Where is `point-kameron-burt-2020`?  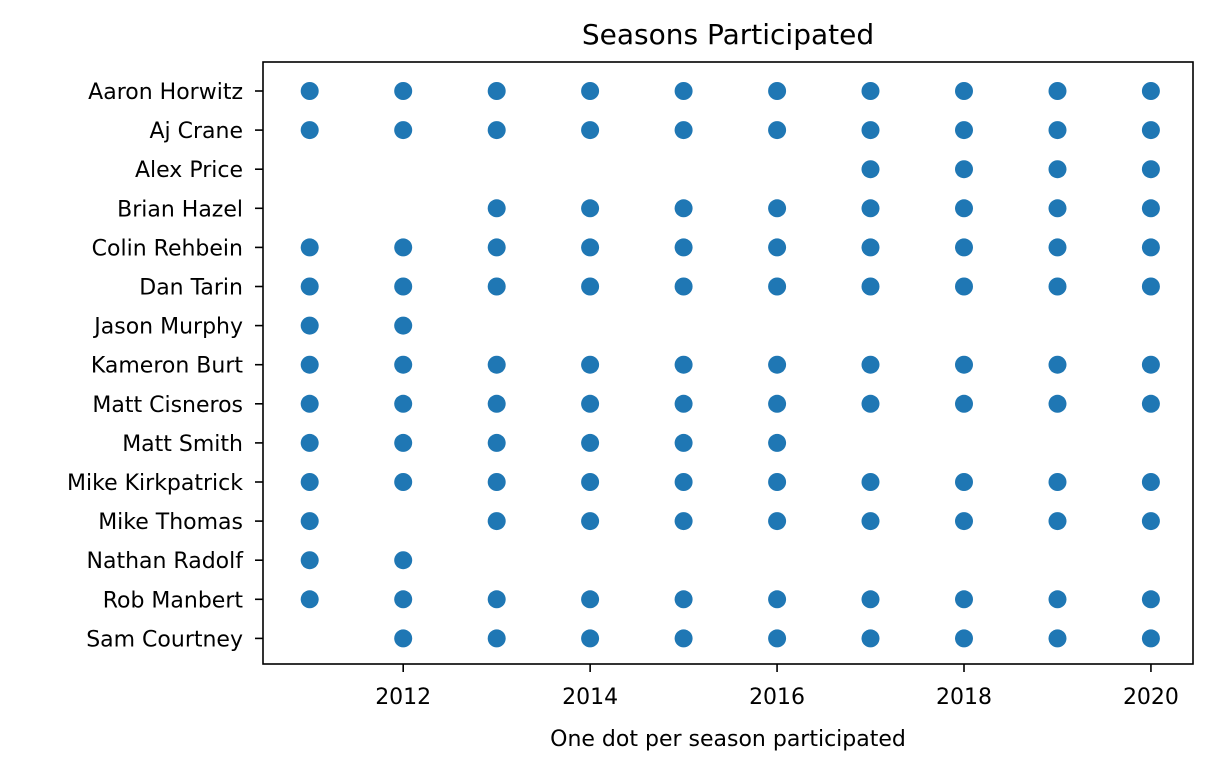 point-kameron-burt-2020 is located at coordinates (1150, 364).